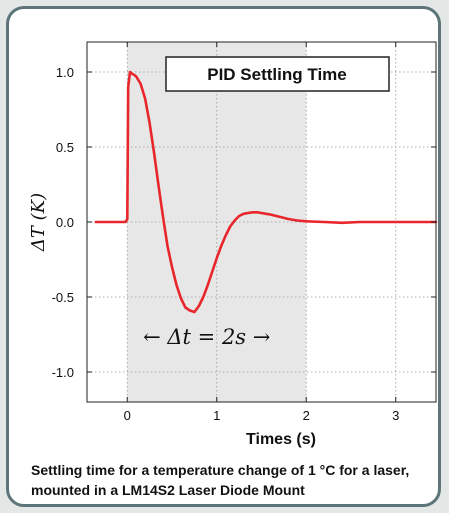  Describe the element at coordinates (281, 439) in the screenshot. I see `x-axis-label: Times (s)` at that location.